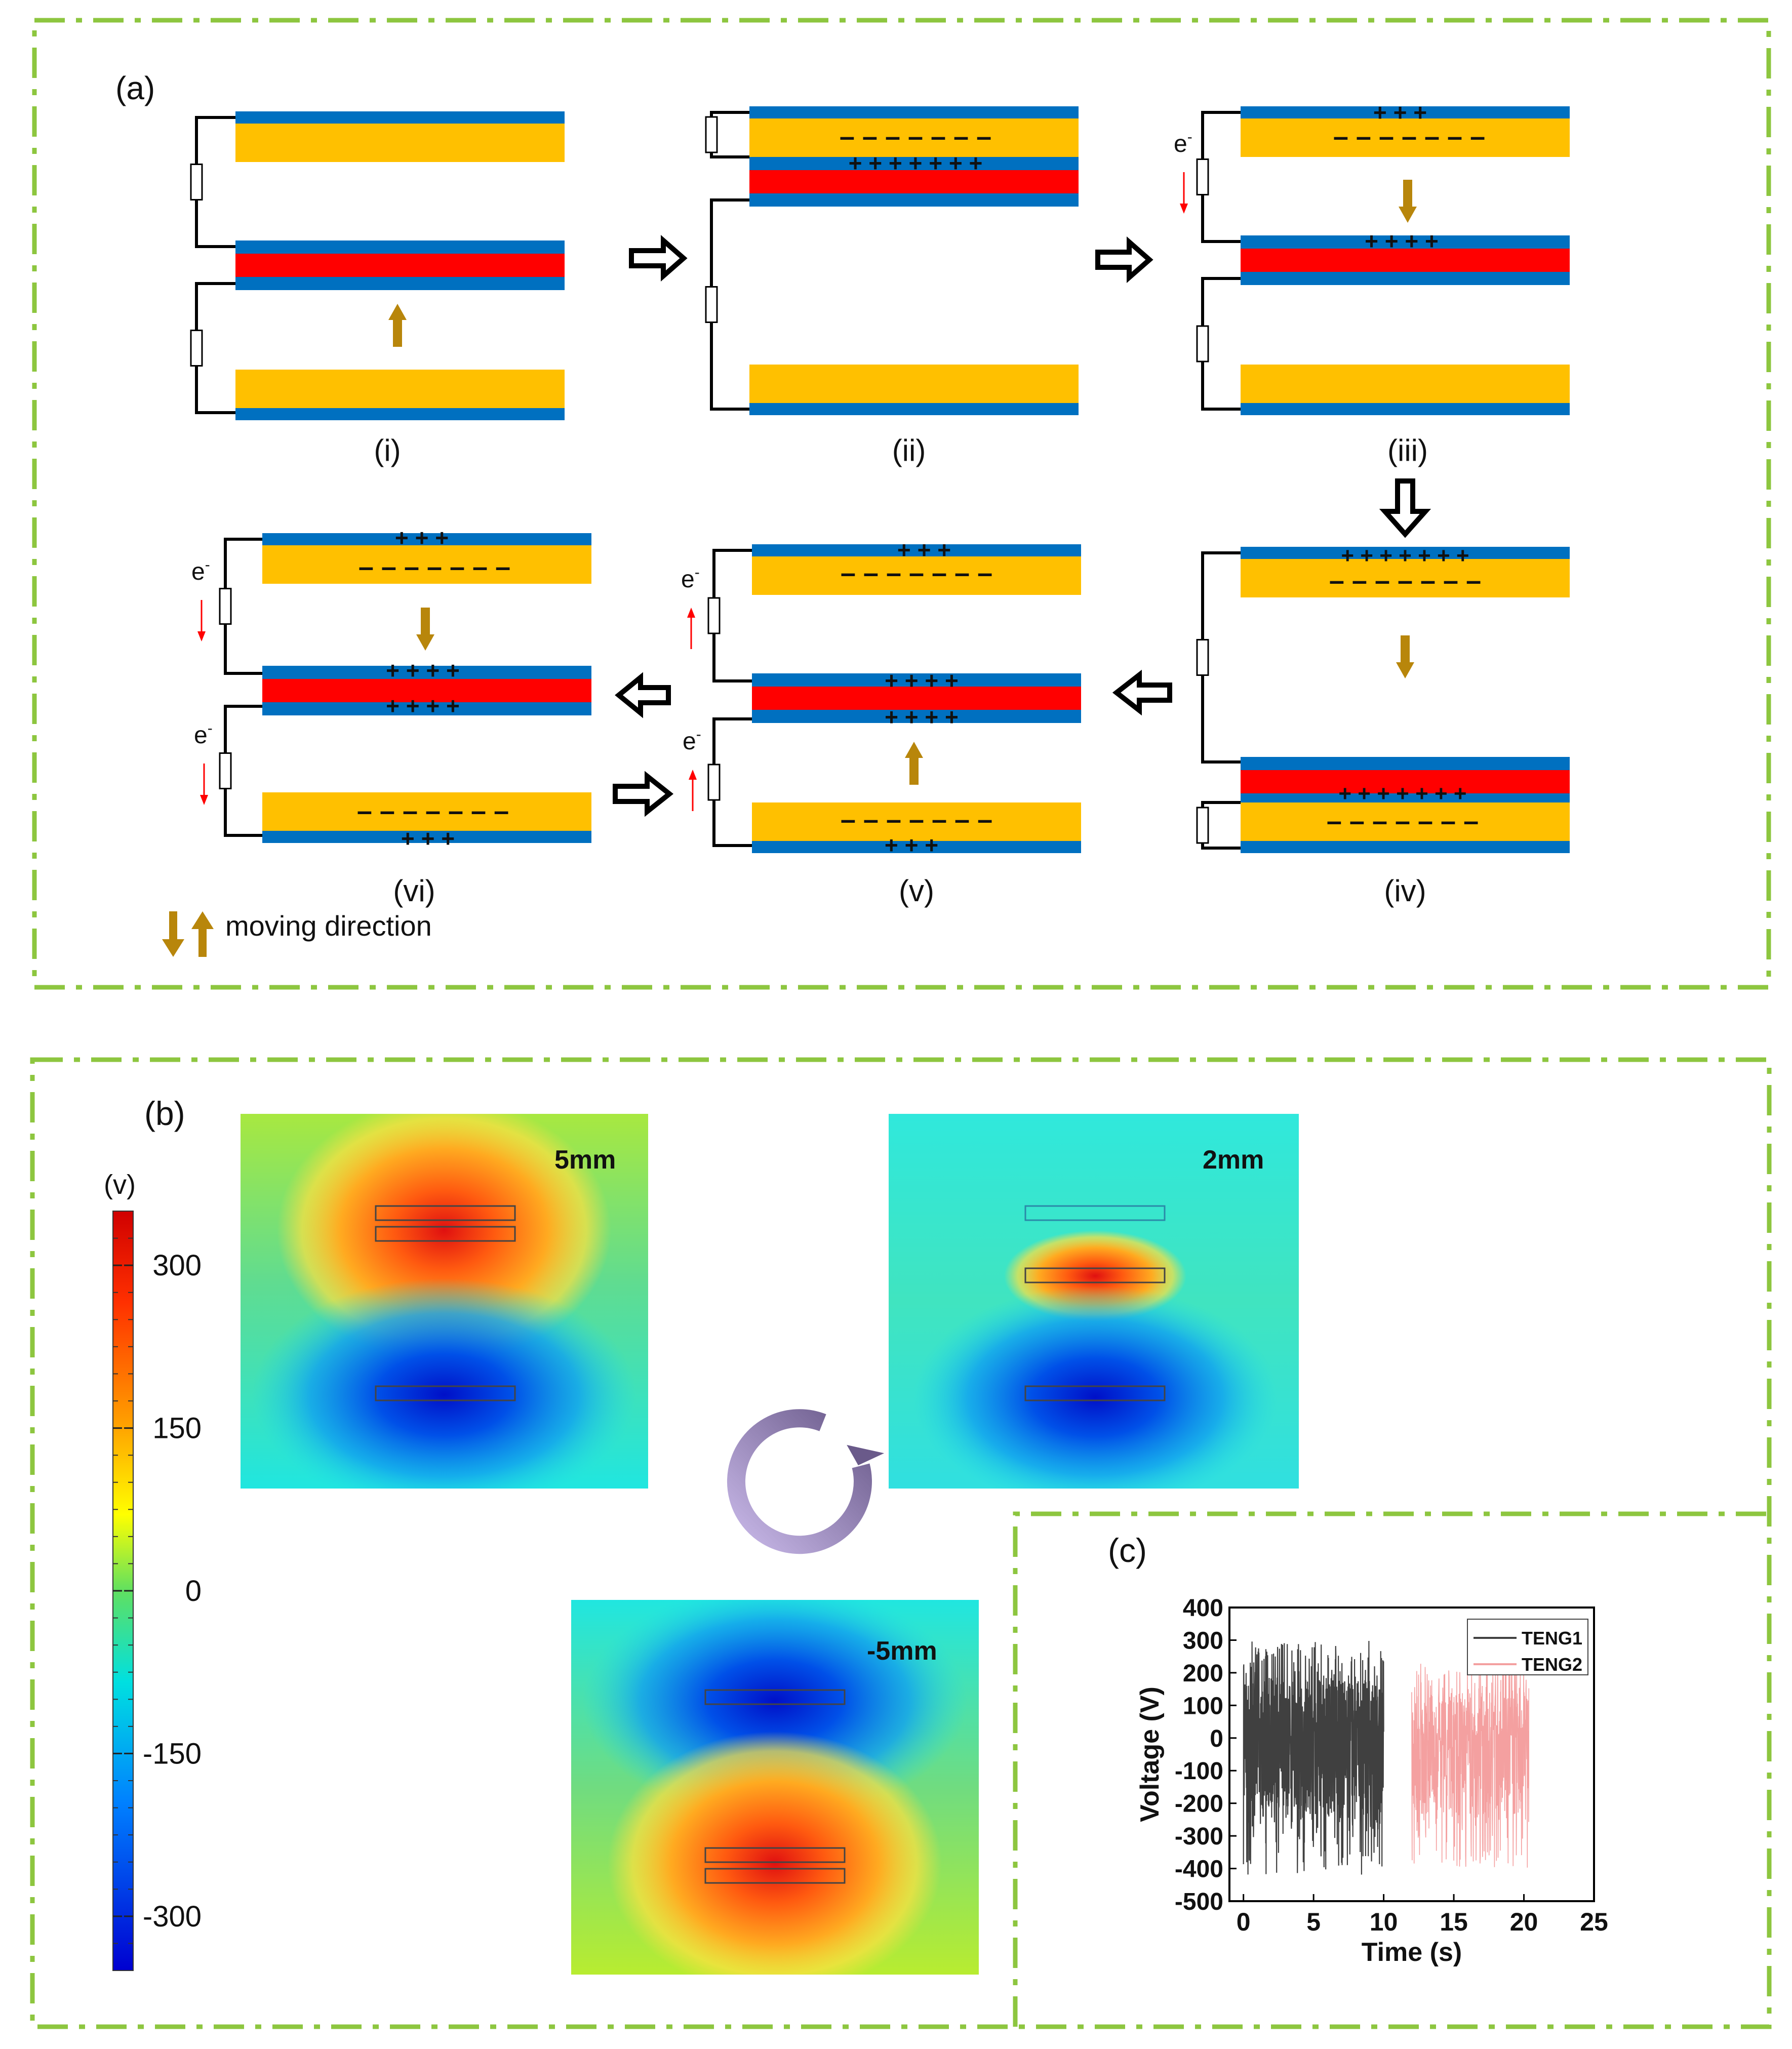  What do you see at coordinates (1386, 1758) in the screenshot?
I see `plot-area` at bounding box center [1386, 1758].